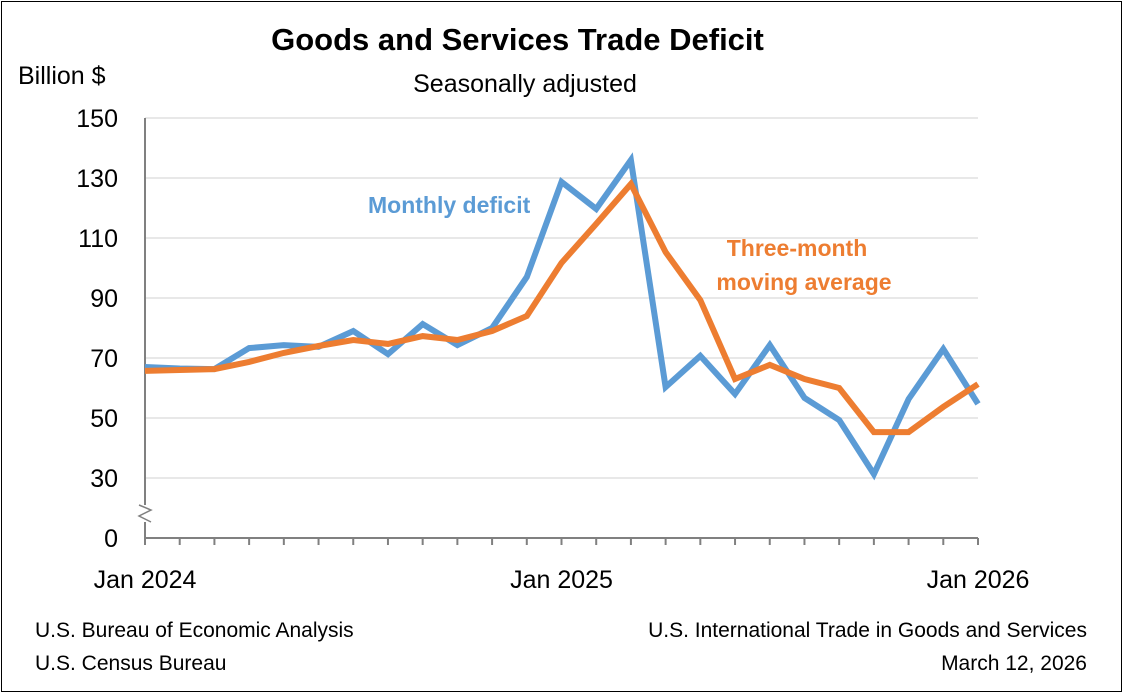 Image resolution: width=1125 pixels, height=695 pixels. What do you see at coordinates (131, 663) in the screenshot?
I see `footer-source-census: U.S. Census Bureau` at bounding box center [131, 663].